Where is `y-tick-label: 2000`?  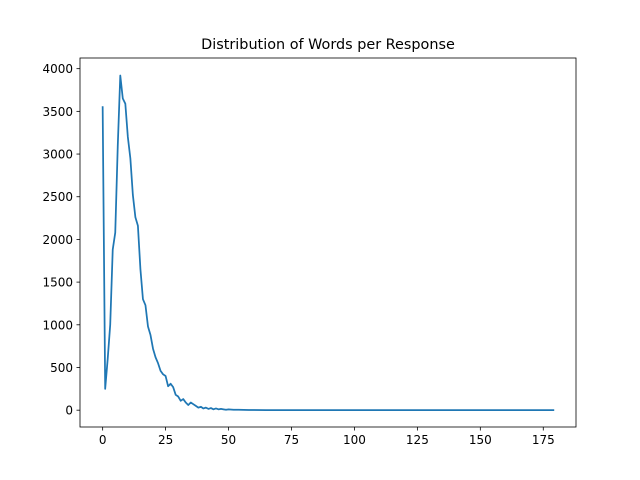 y-tick-label: 2000 is located at coordinates (57, 240).